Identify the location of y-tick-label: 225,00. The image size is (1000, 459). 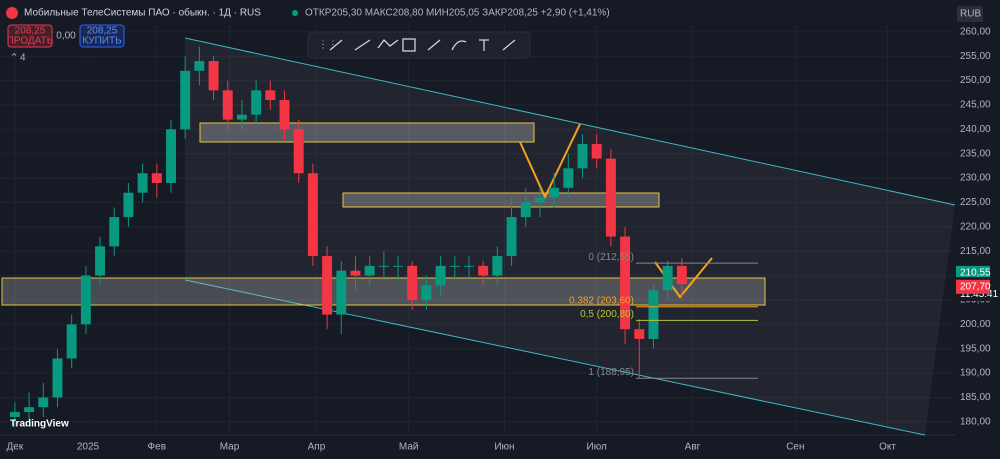
(975, 202).